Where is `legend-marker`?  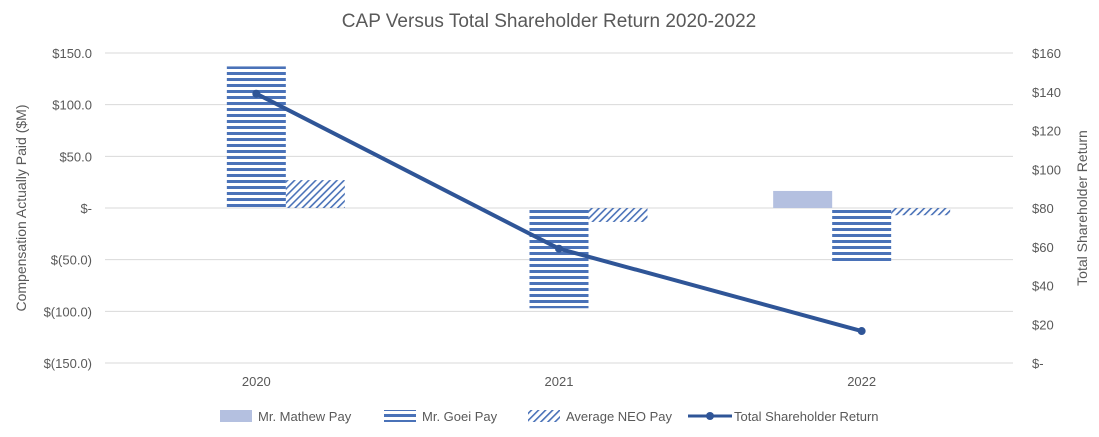 legend-marker is located at coordinates (710, 416).